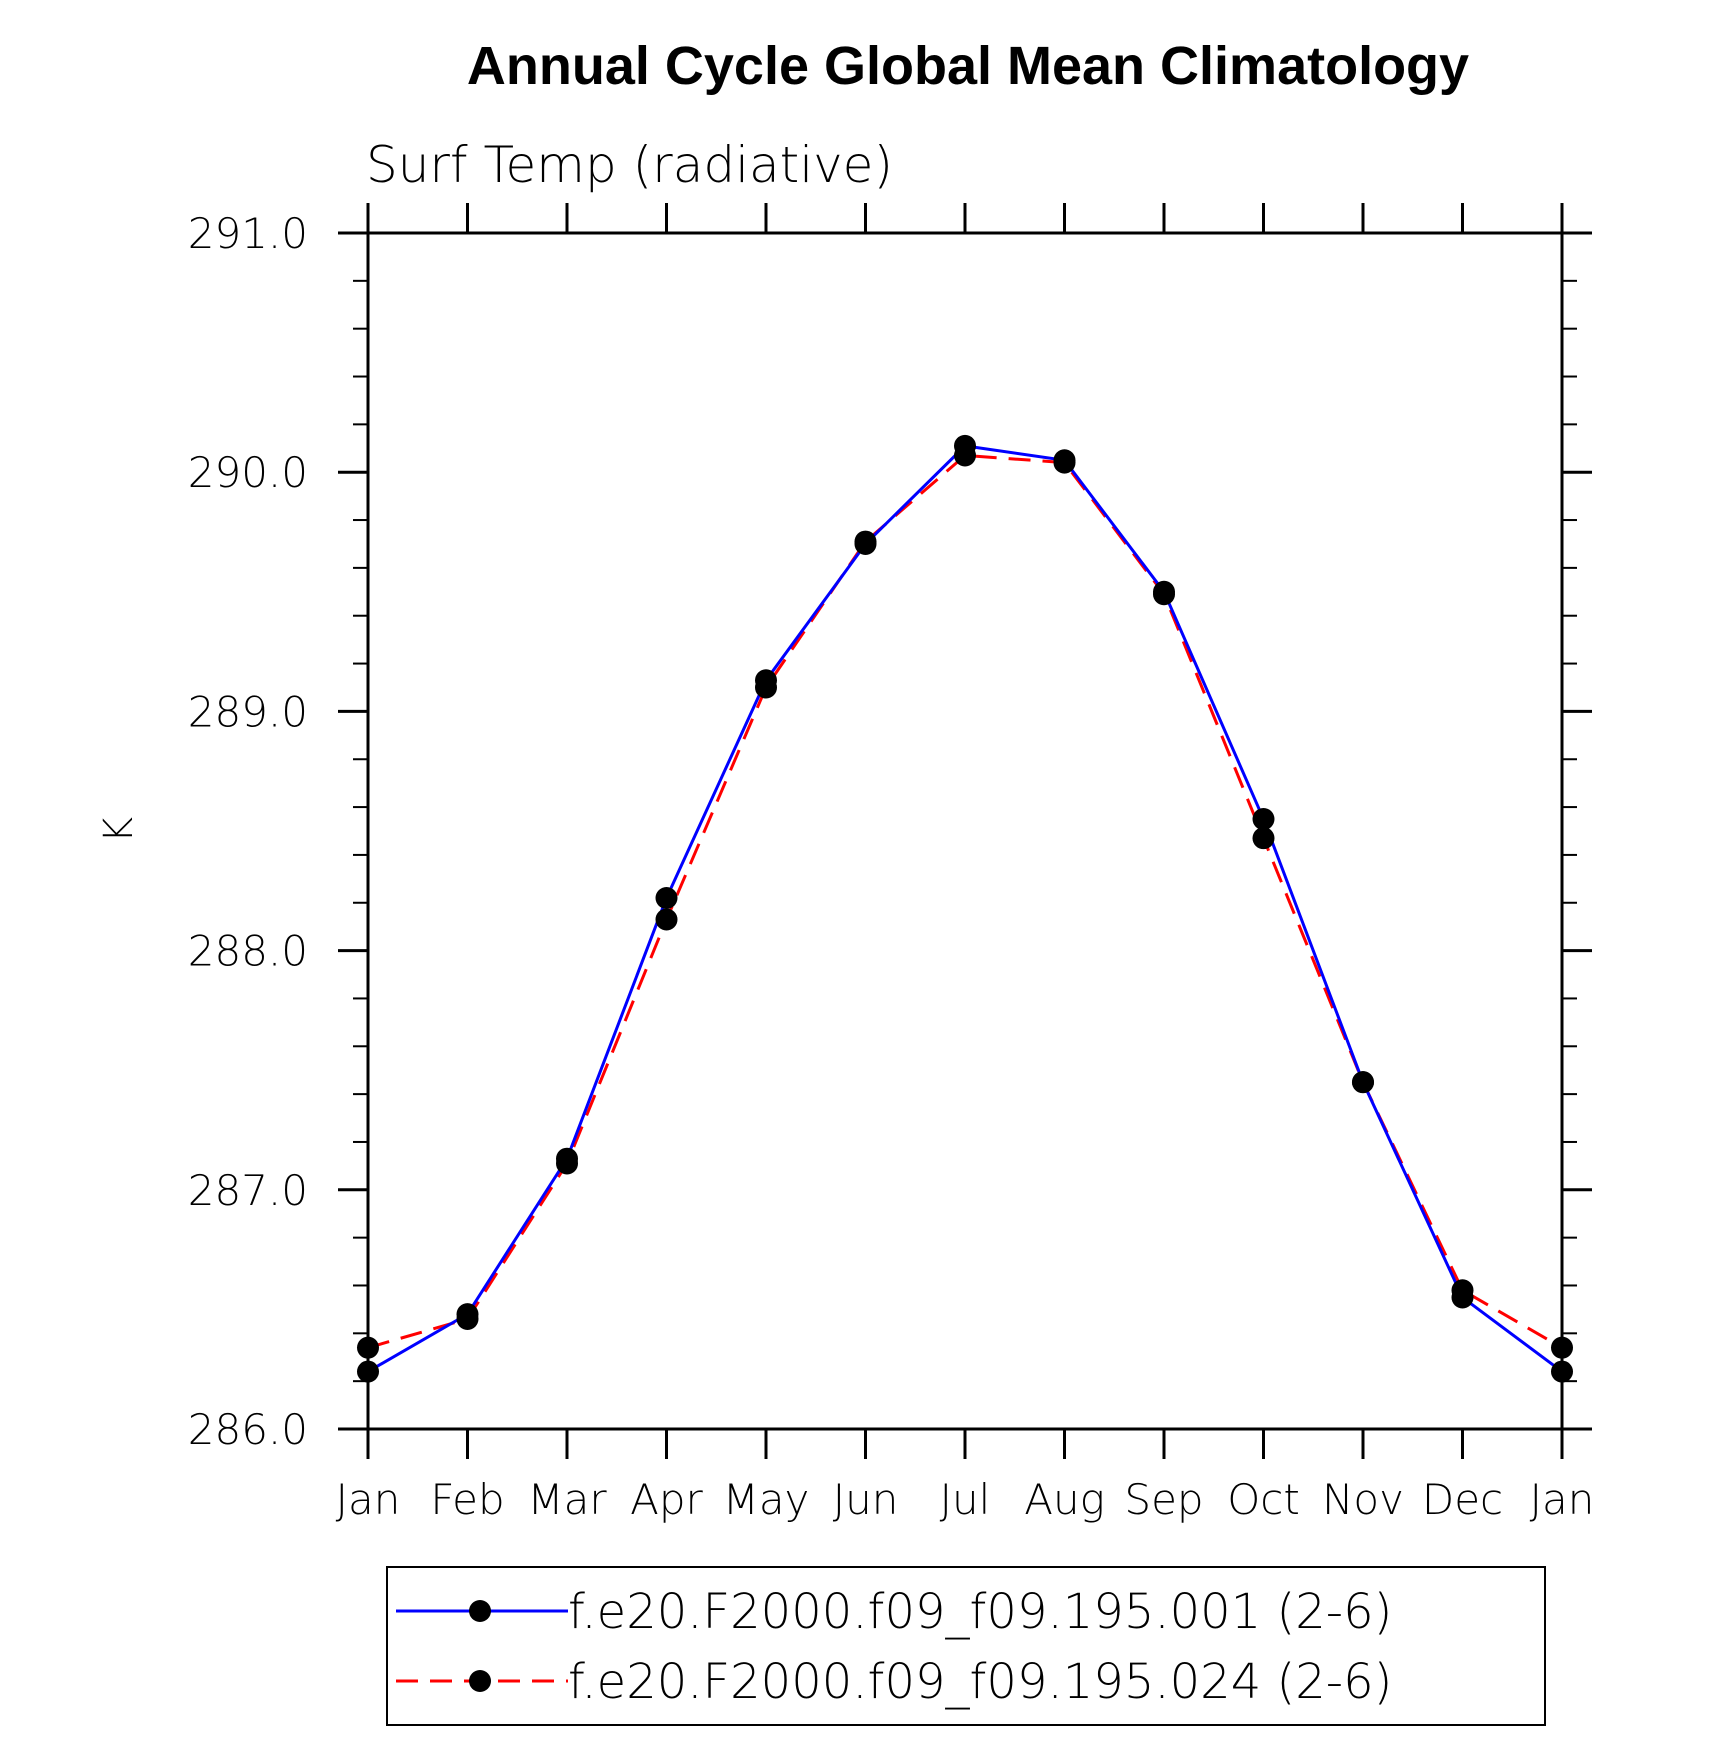  What do you see at coordinates (980, 1612) in the screenshot?
I see `legend-label-series-1: f.e20.F2000.f09_f09.195.001 (2-6)` at bounding box center [980, 1612].